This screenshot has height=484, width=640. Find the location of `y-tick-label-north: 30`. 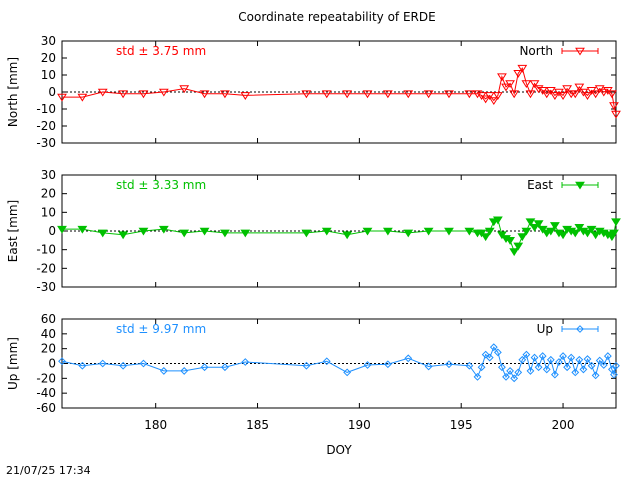

y-tick-label-north: 30 is located at coordinates (48, 41).